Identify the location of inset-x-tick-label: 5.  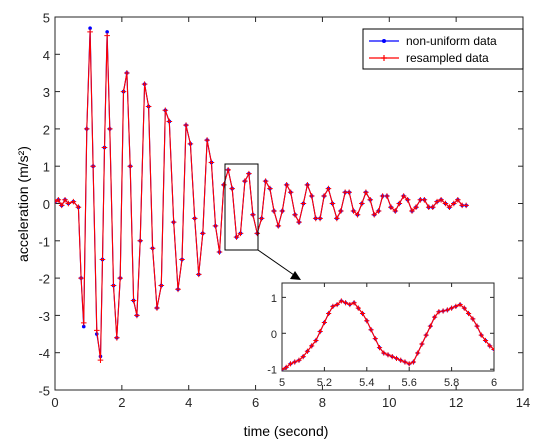
(282, 383).